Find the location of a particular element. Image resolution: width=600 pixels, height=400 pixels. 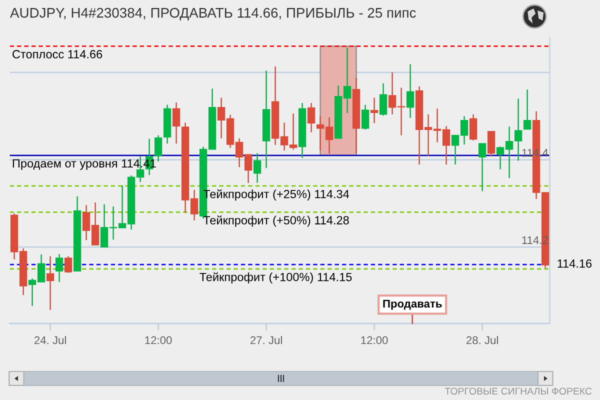

x-tick-label: 27. Jul is located at coordinates (266, 340).